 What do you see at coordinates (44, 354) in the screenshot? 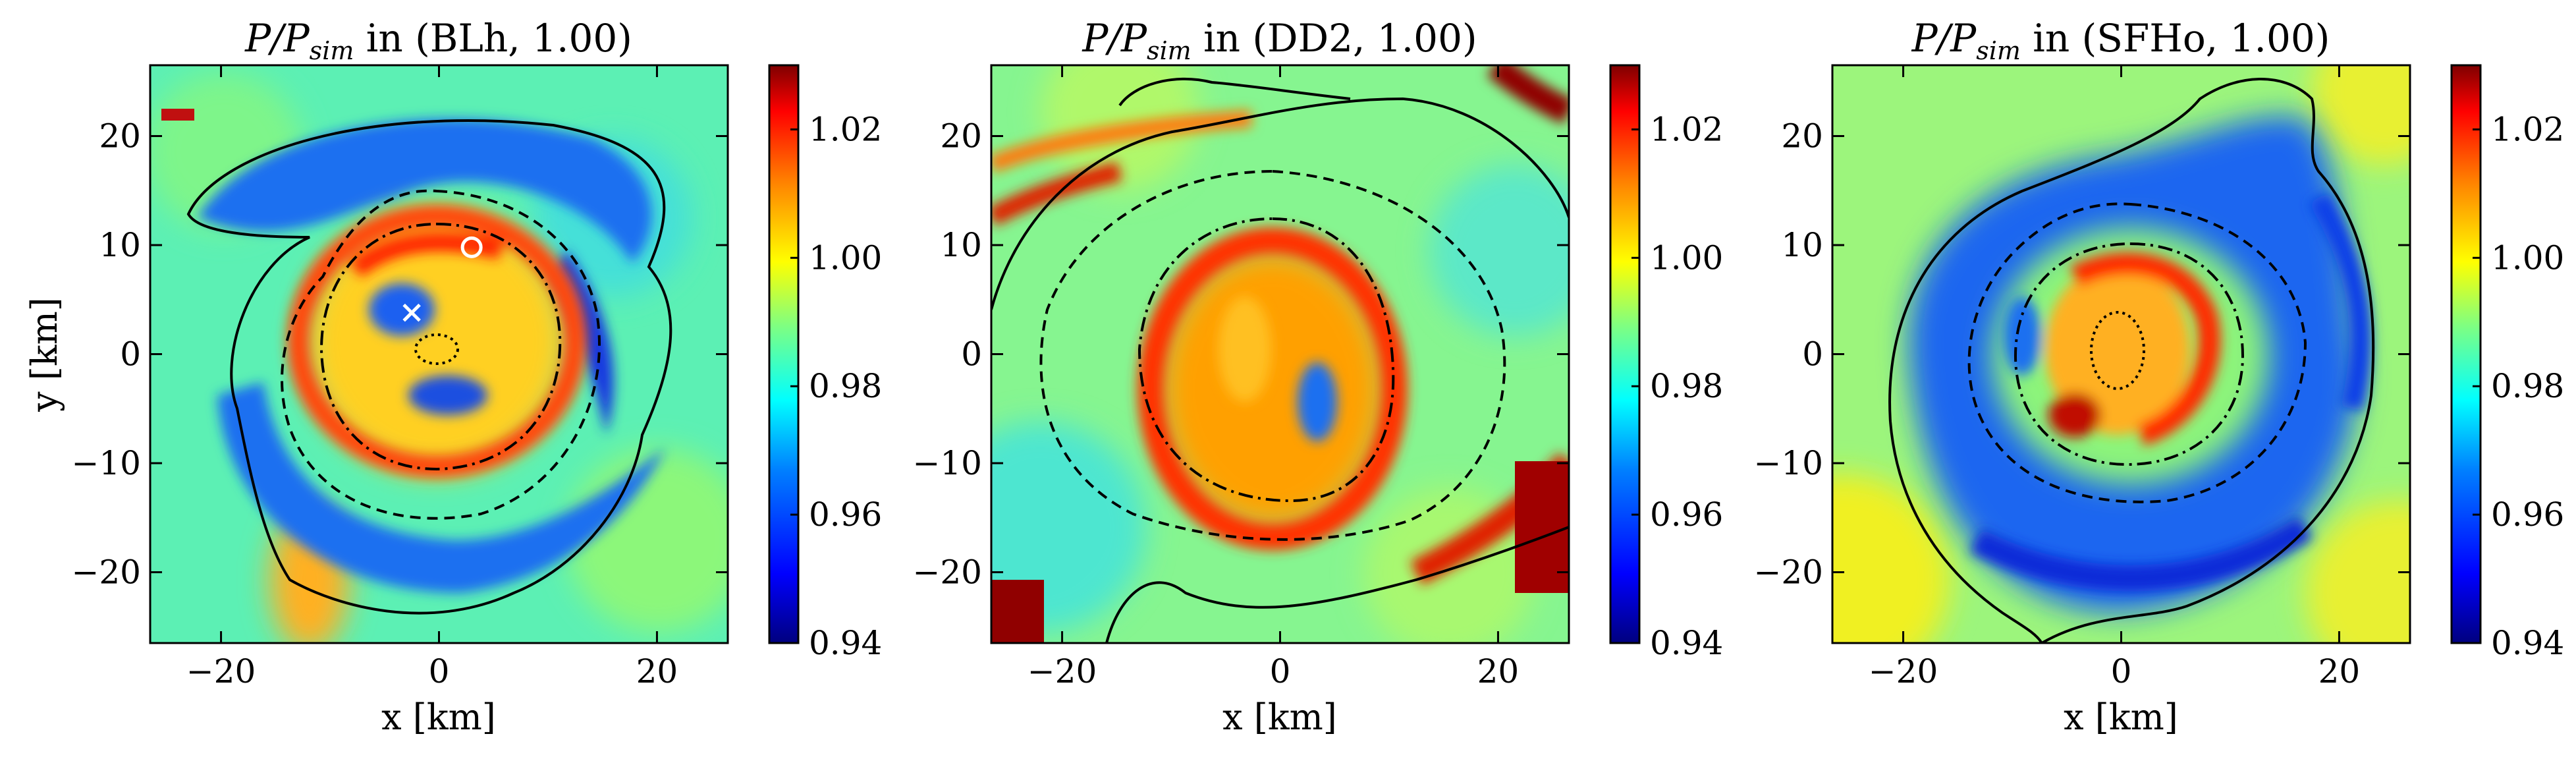
I see `y-axis-label: y [km]` at bounding box center [44, 354].